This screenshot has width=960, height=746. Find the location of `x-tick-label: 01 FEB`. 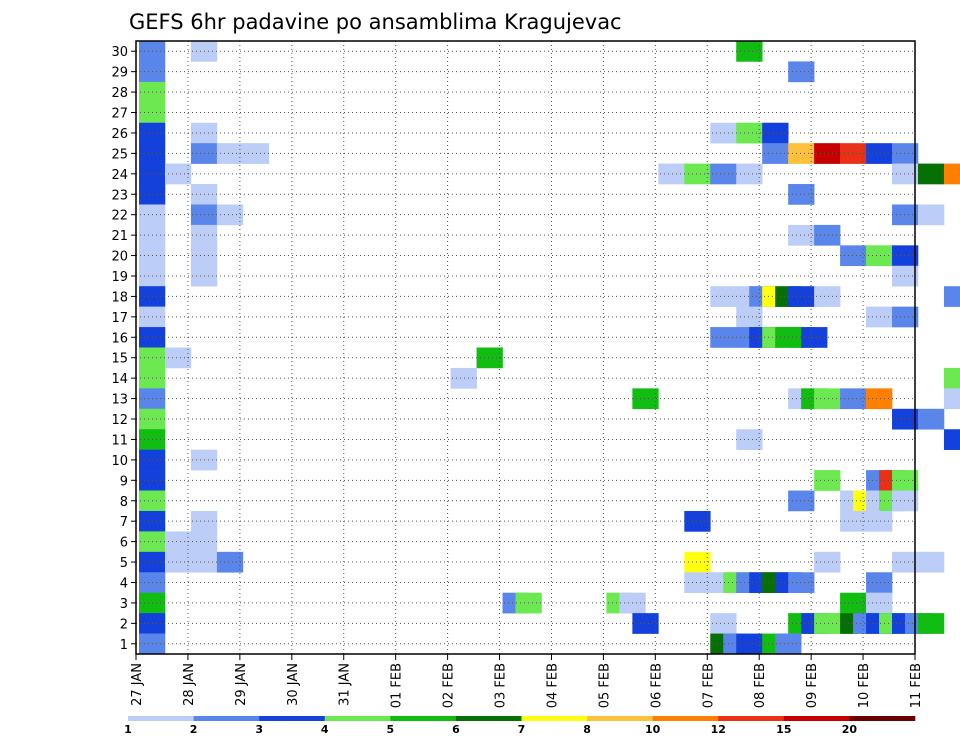

x-tick-label: 01 FEB is located at coordinates (397, 685).